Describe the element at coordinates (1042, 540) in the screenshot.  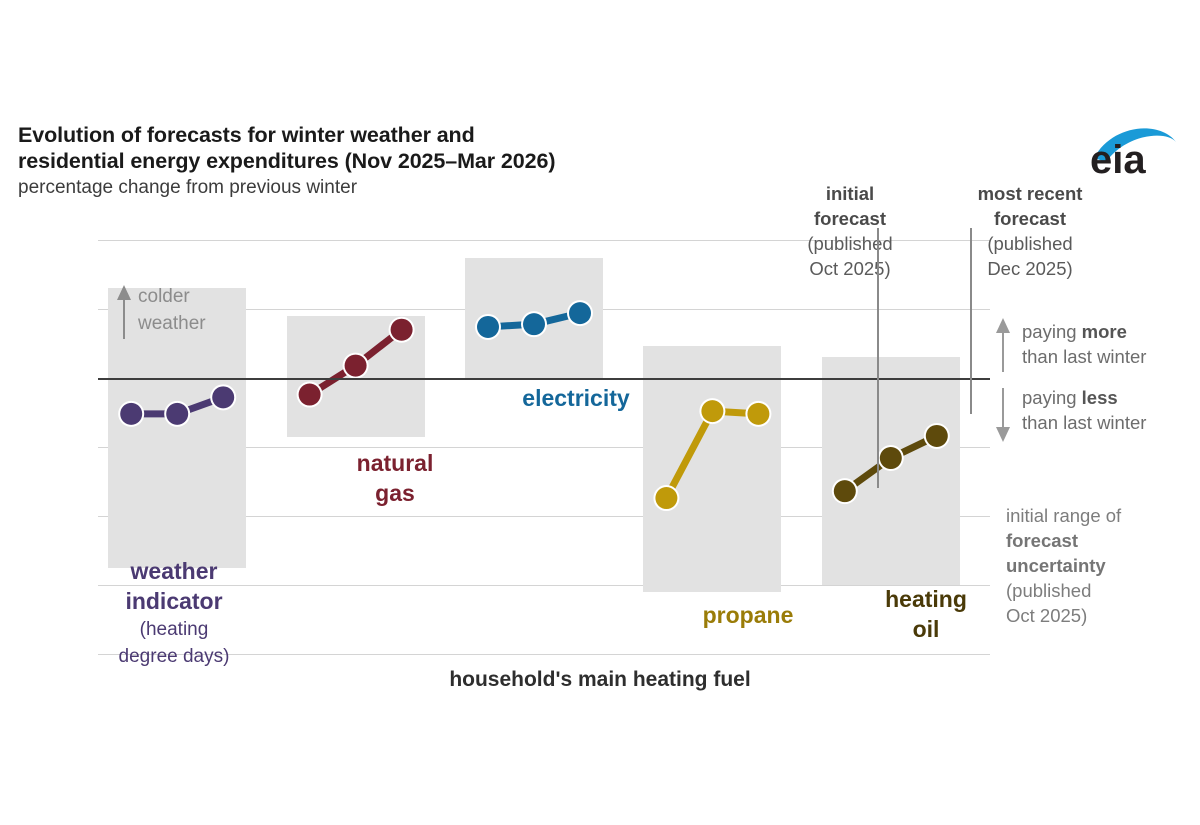
I see `uncertainty-line-2: forecast` at that location.